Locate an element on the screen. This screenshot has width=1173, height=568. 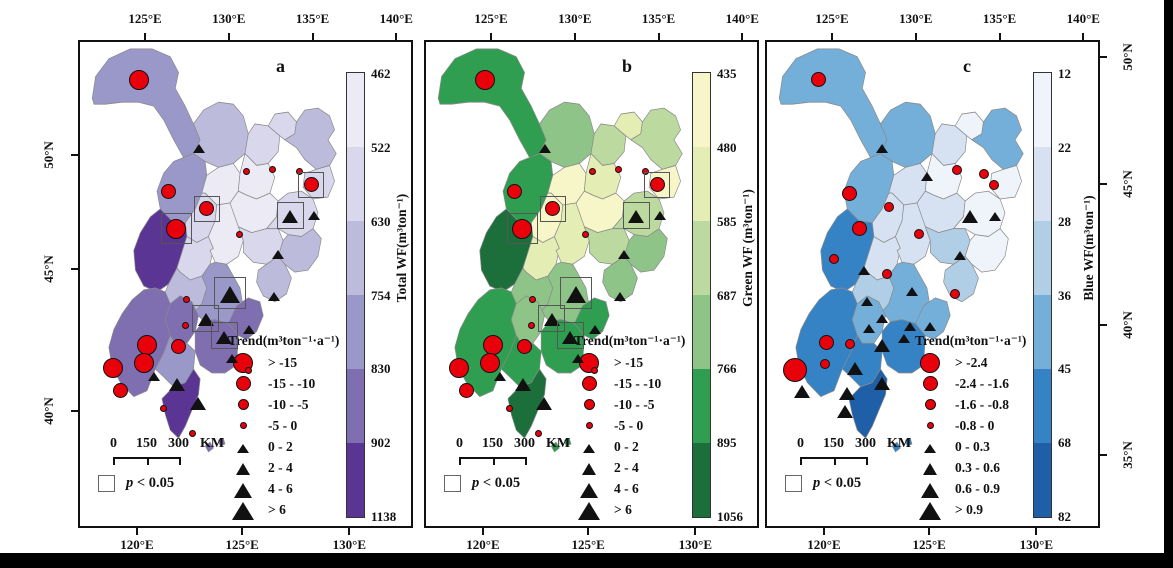
colorbar-tick-label: 754 is located at coordinates (381, 295).